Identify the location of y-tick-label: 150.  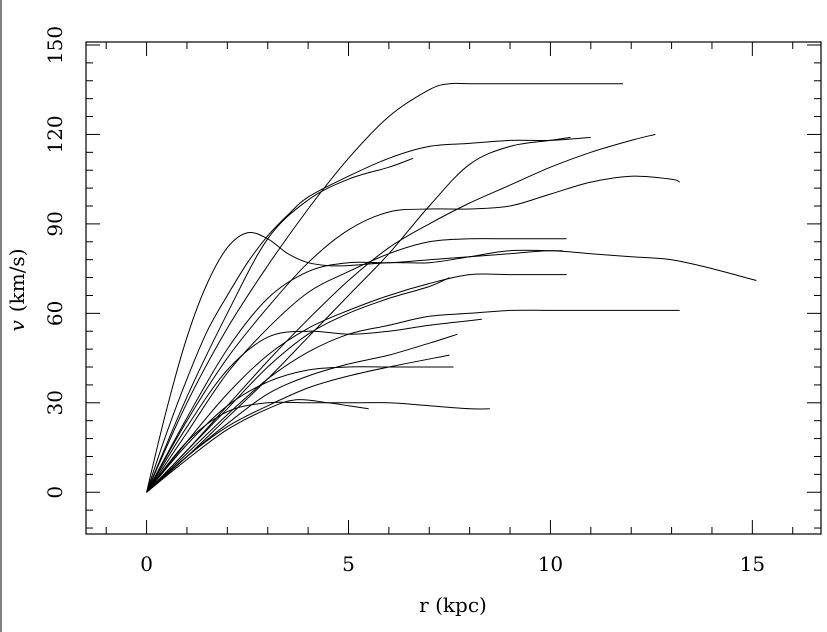
(55, 45).